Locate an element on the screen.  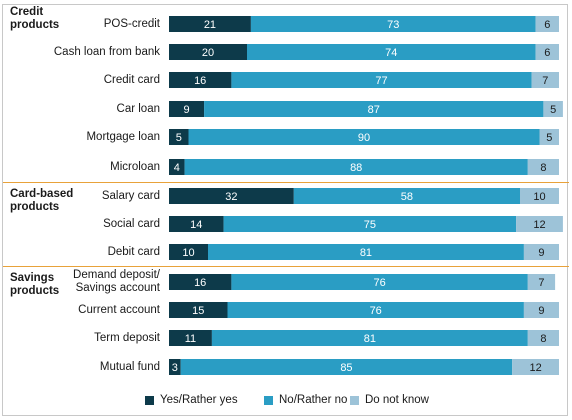
category-label: Cash loan from bank is located at coordinates (106, 51).